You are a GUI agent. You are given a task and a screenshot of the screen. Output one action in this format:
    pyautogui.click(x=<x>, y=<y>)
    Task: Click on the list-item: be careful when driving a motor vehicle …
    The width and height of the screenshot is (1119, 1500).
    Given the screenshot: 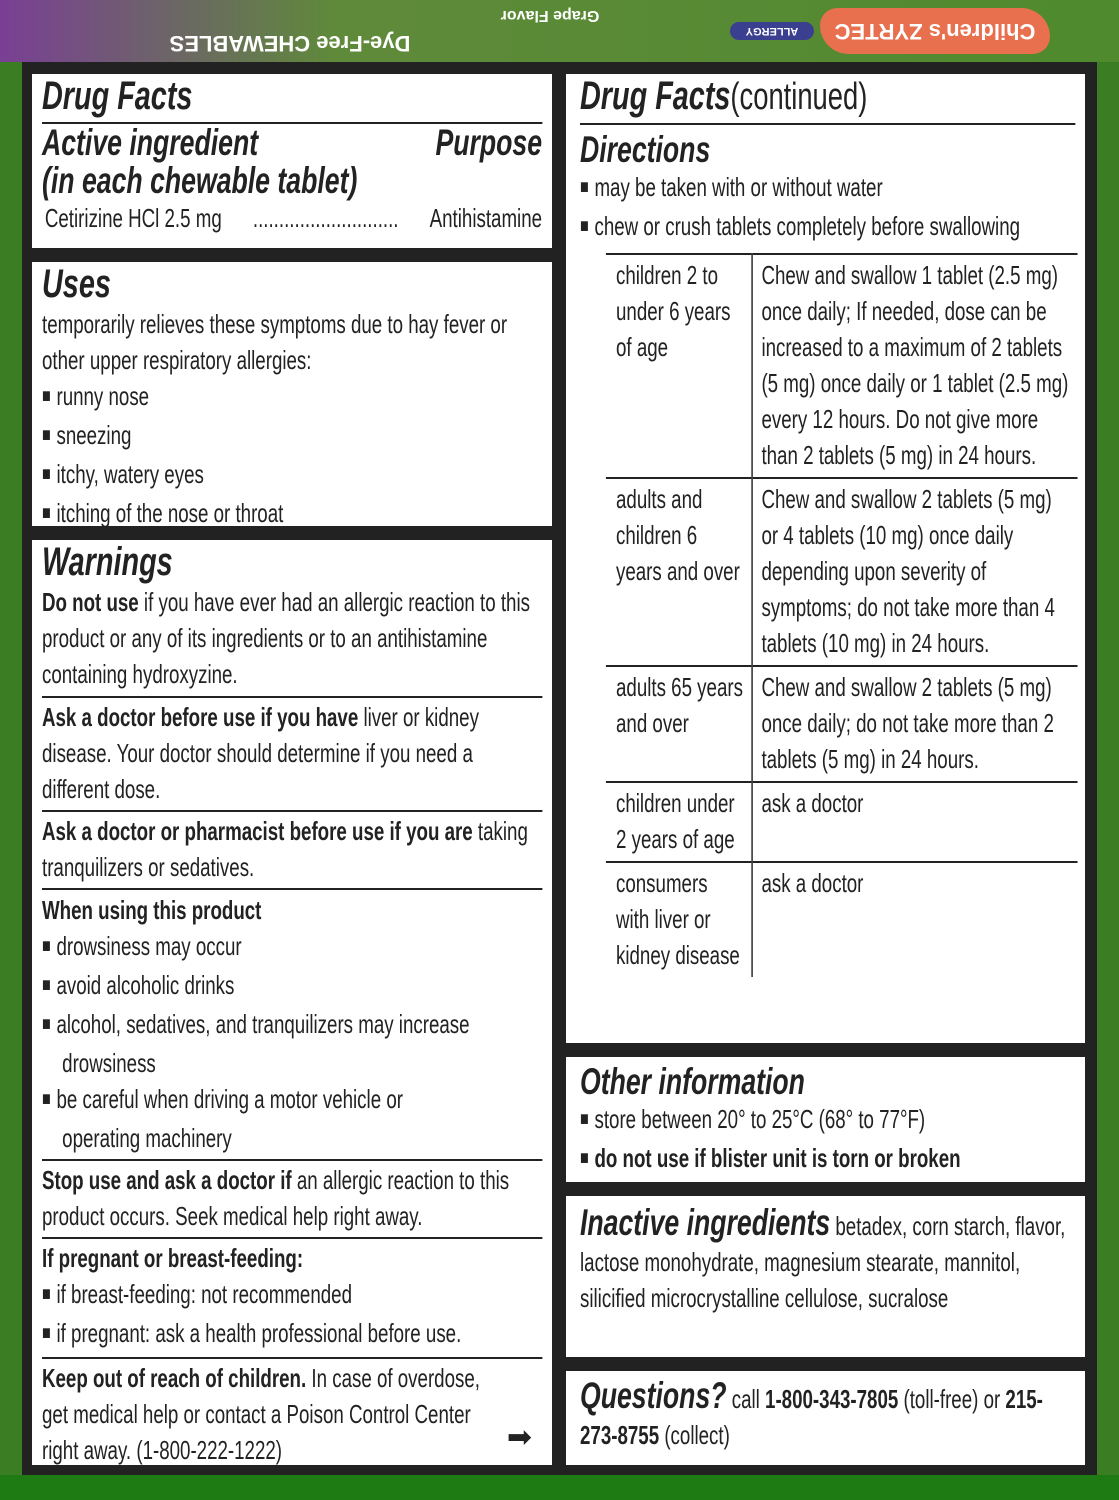 What is the action you would take?
    pyautogui.click(x=258, y=1120)
    